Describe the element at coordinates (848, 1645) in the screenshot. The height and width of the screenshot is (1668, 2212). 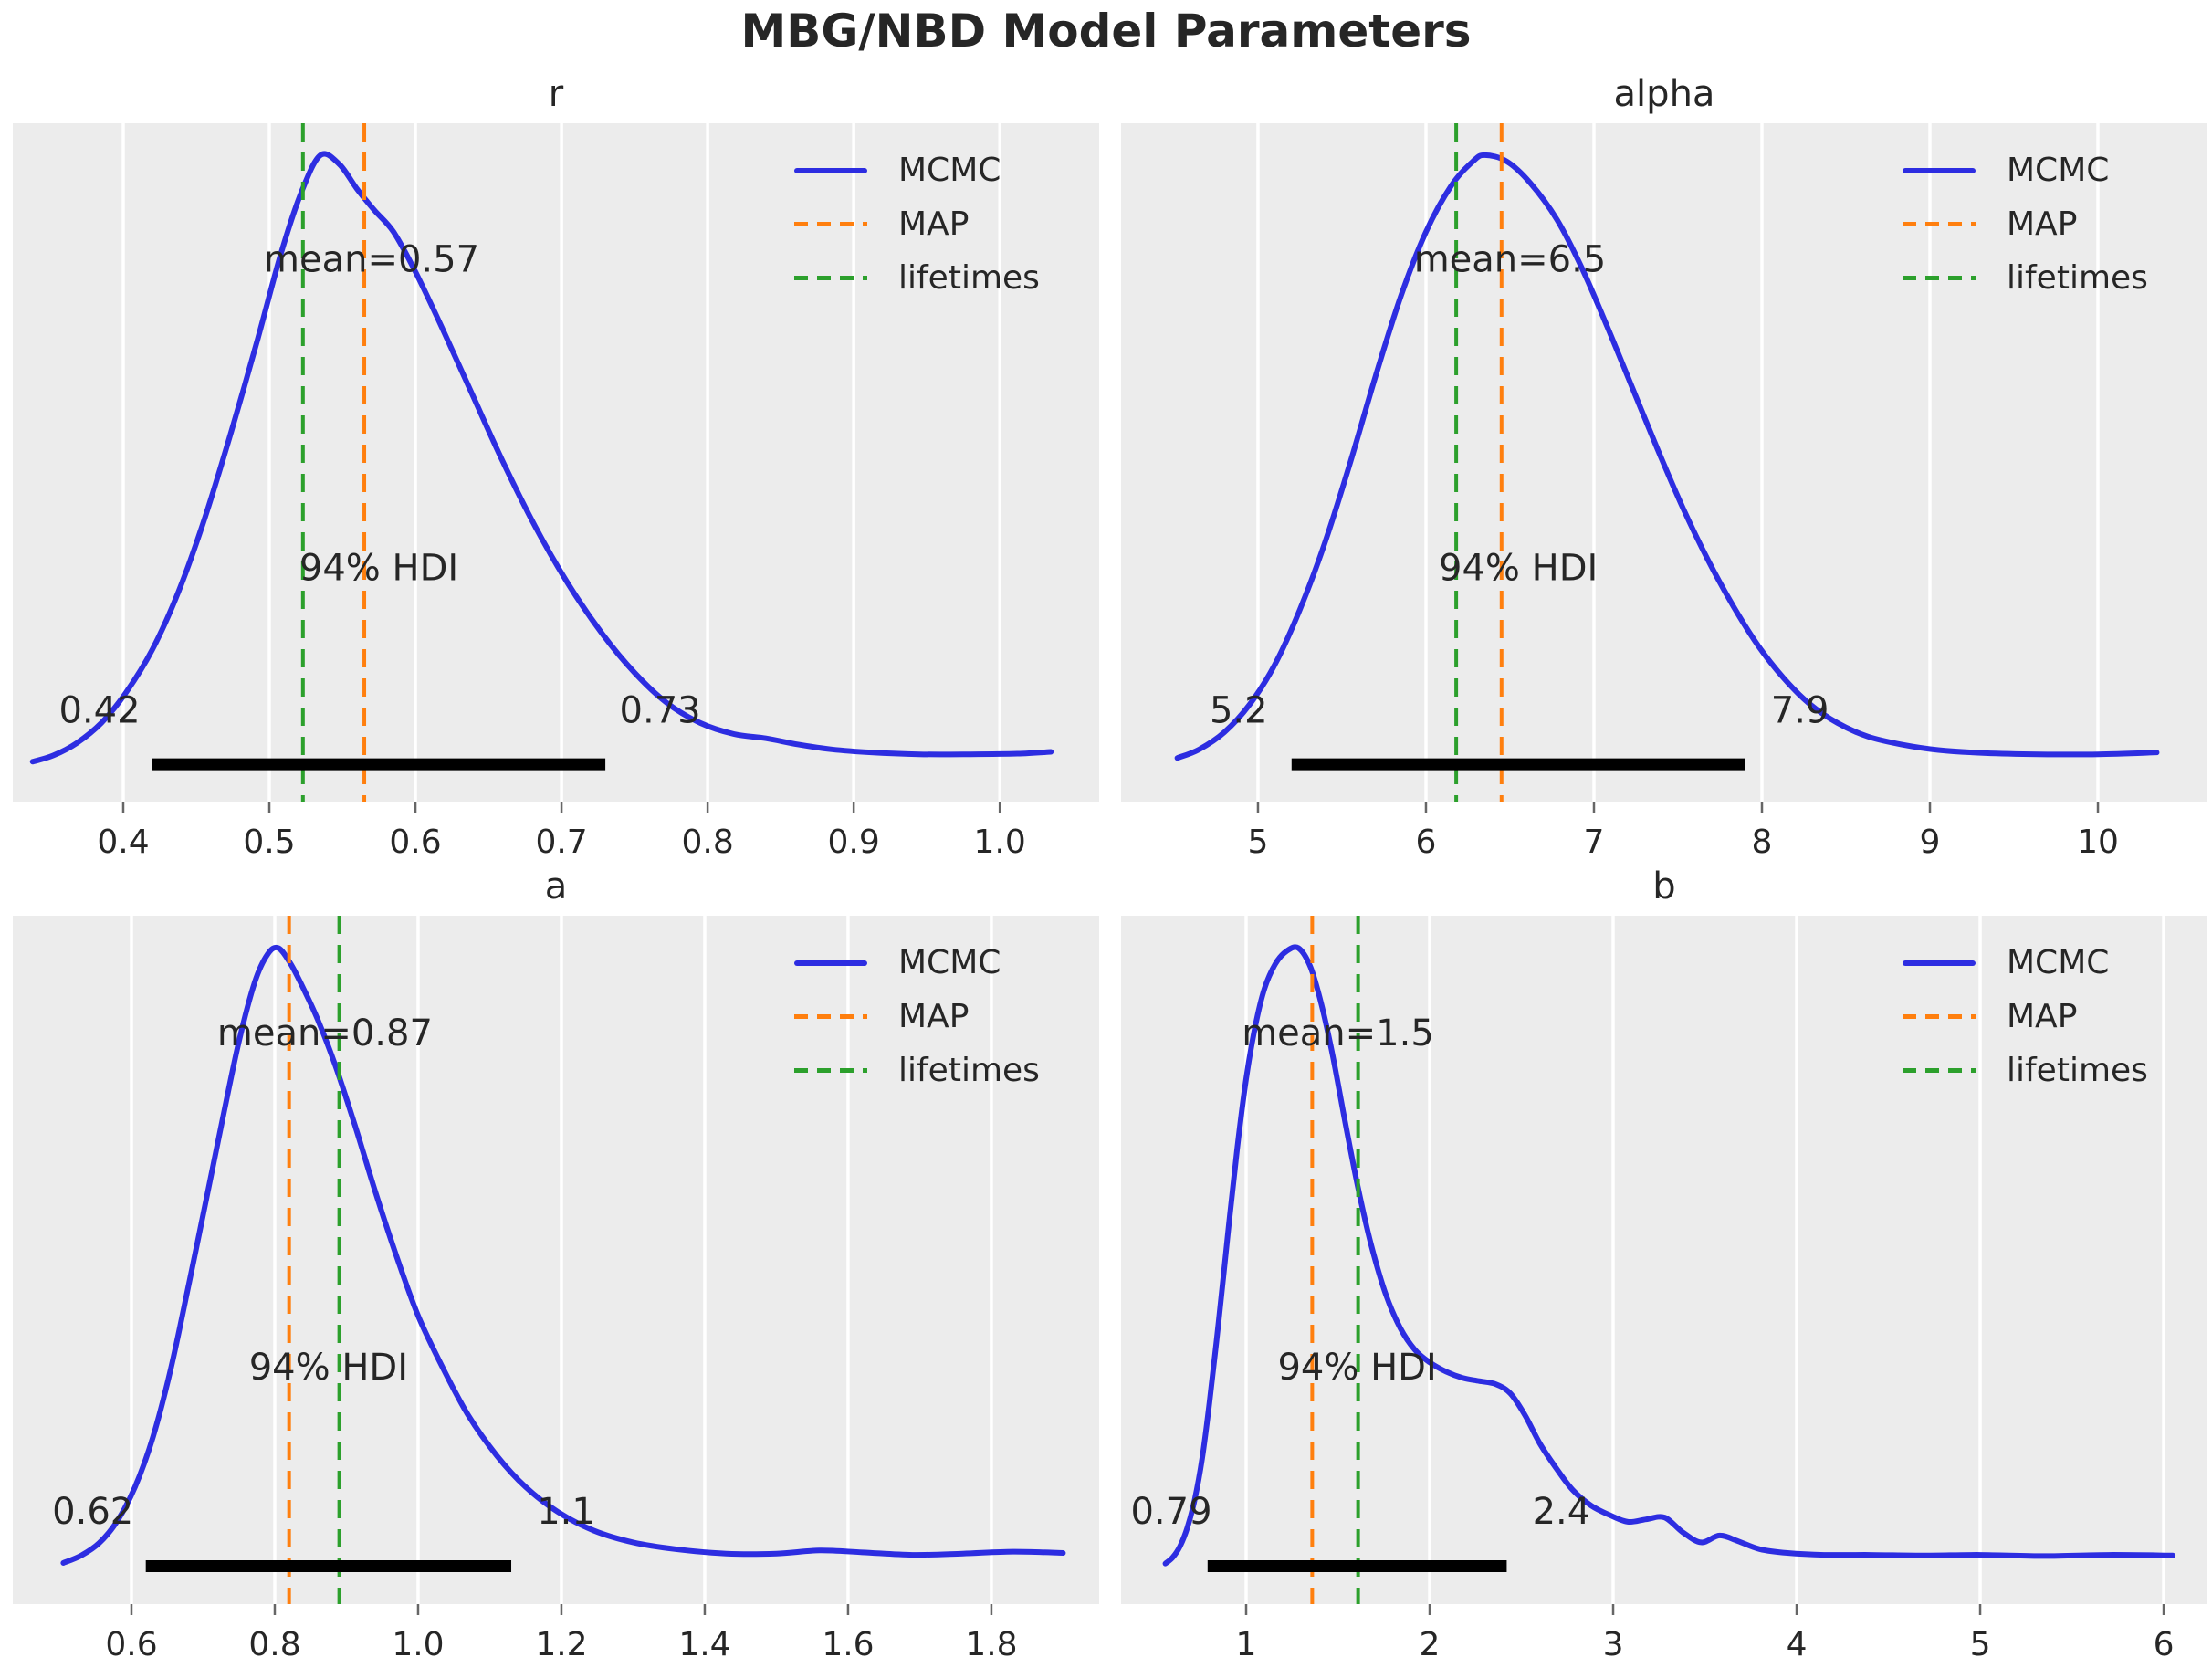
I see `x-tick-label: 1.6` at that location.